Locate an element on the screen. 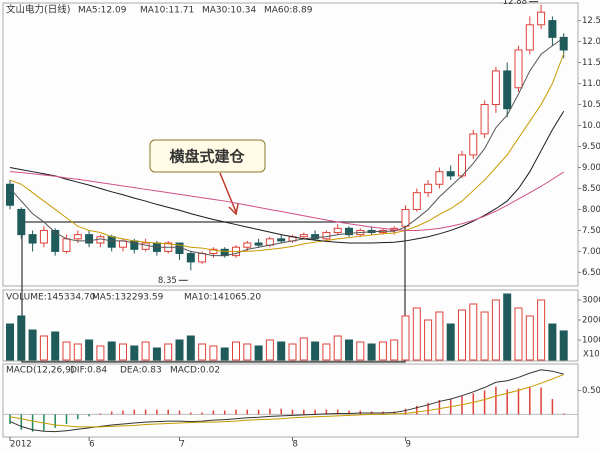 The image size is (600, 450). annotation-text: 横盘式建仓 is located at coordinates (207, 157).